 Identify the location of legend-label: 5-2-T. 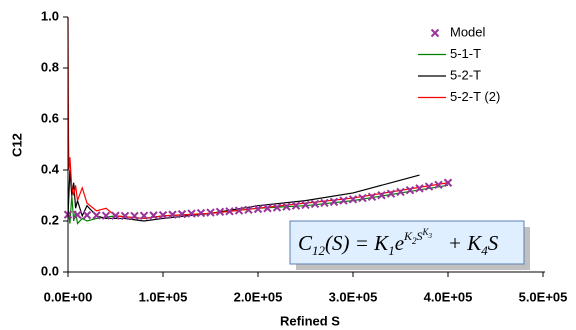
(465, 74).